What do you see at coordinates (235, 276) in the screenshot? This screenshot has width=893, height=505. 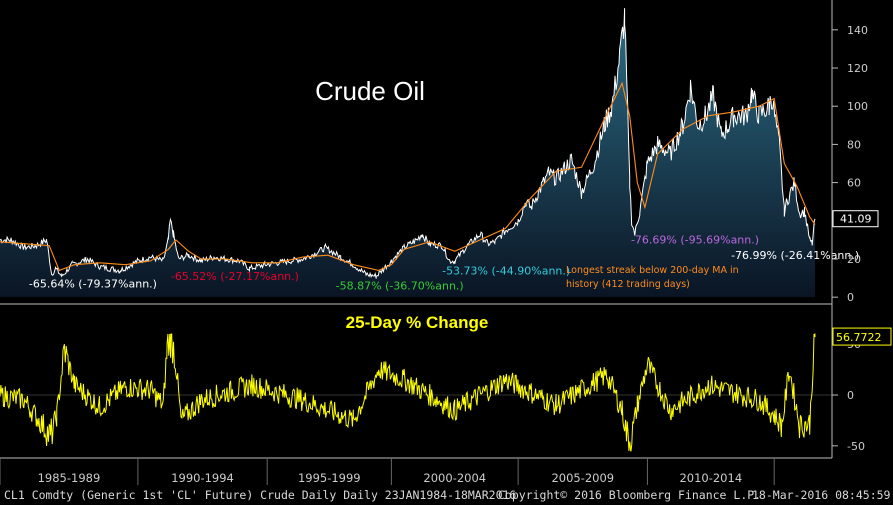 I see `drawdown-label: -65.52% (-27.17%ann.)` at bounding box center [235, 276].